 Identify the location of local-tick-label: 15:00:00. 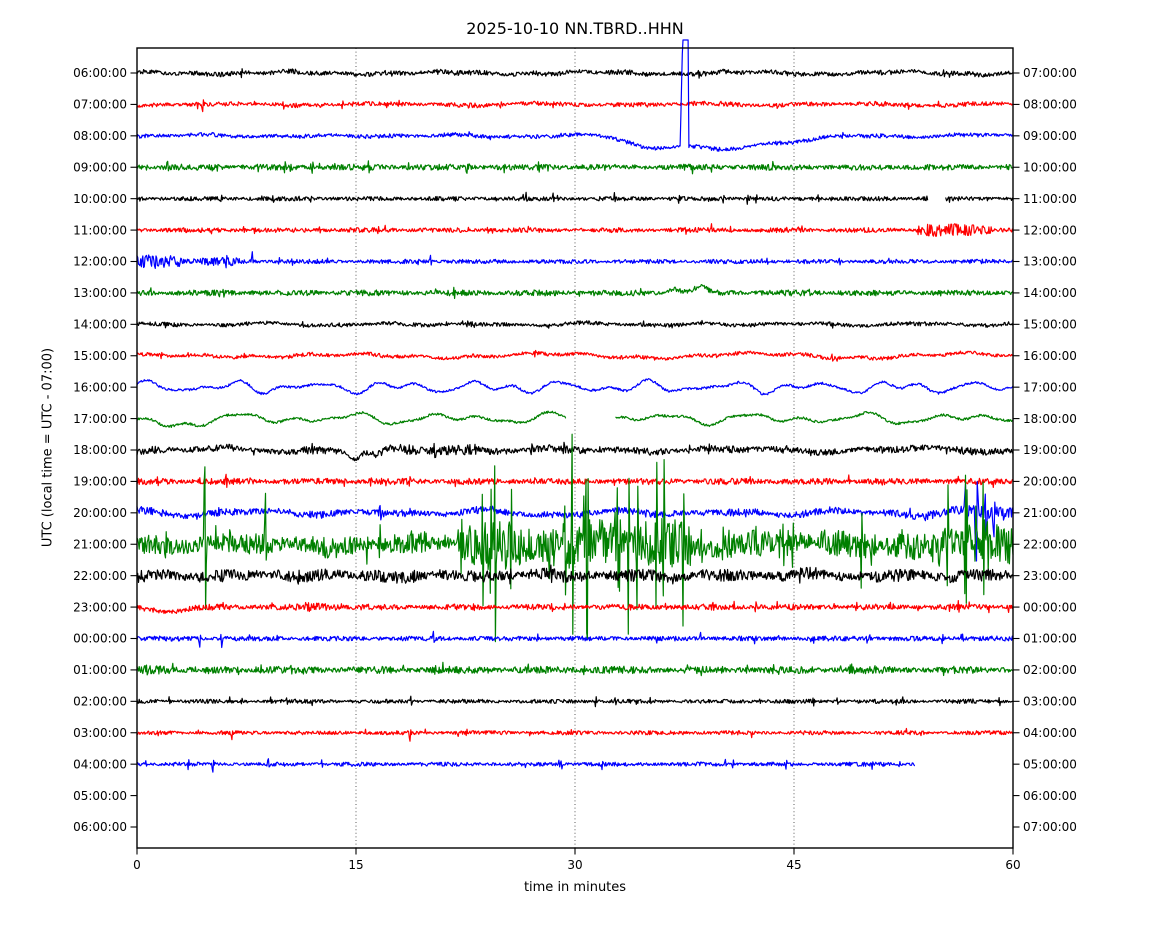
(1050, 325).